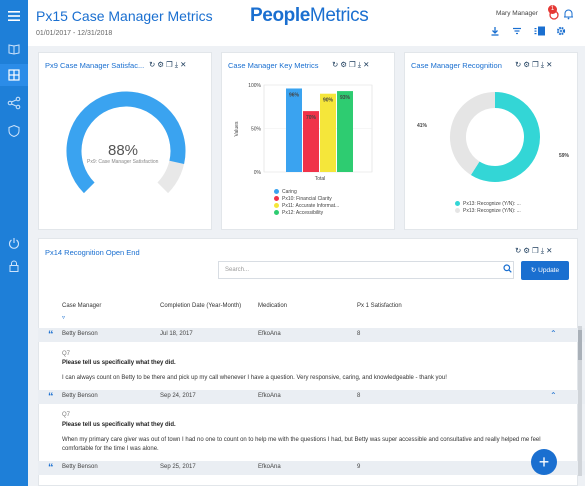 This screenshot has width=585, height=486. What do you see at coordinates (552, 9) in the screenshot?
I see `notification-badge: 1` at bounding box center [552, 9].